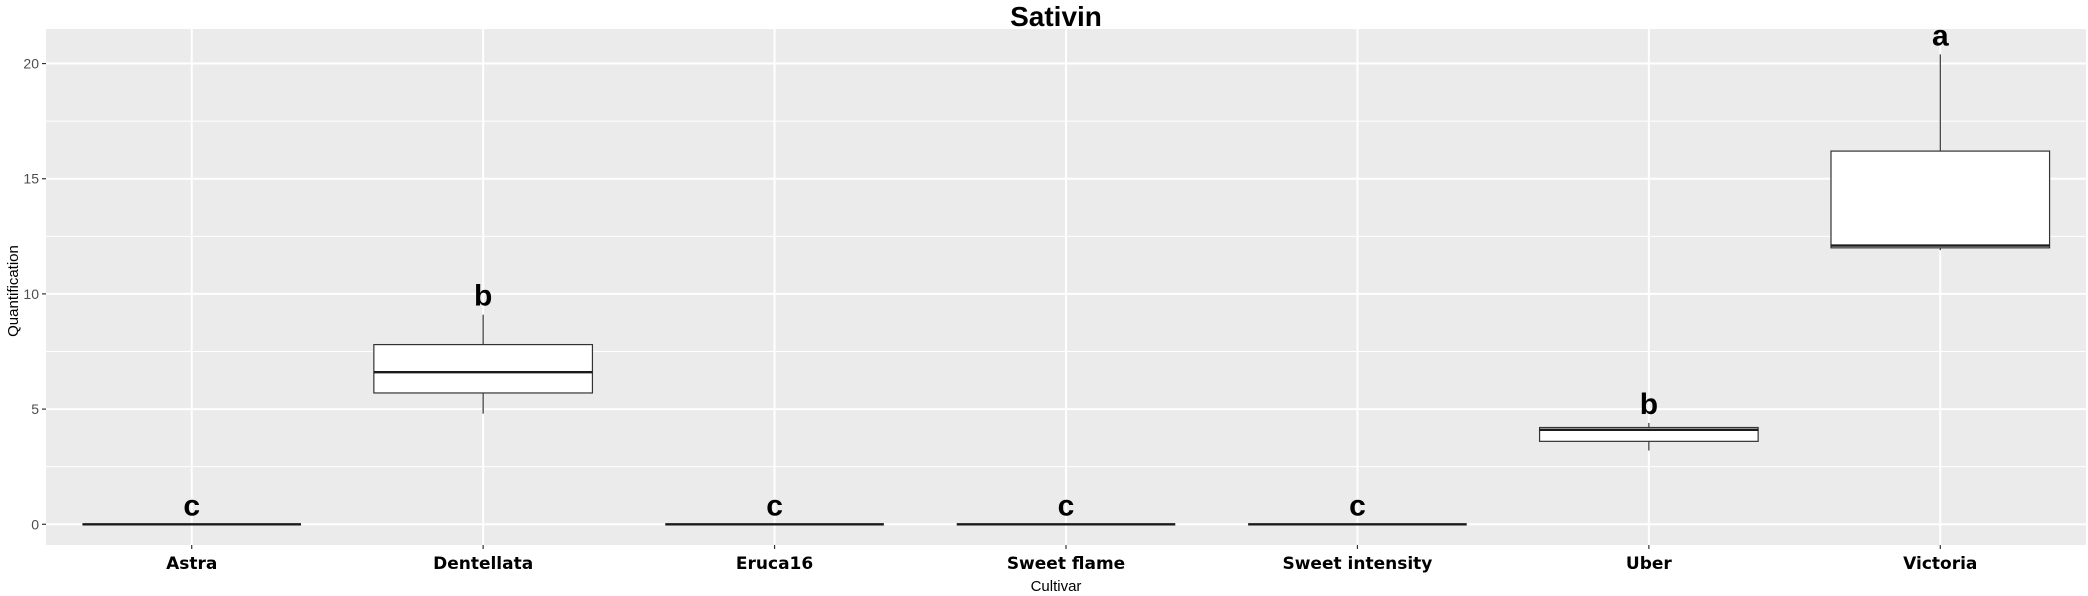 The height and width of the screenshot is (596, 2088). What do you see at coordinates (13, 291) in the screenshot?
I see `y-axis-label: Quantification` at bounding box center [13, 291].